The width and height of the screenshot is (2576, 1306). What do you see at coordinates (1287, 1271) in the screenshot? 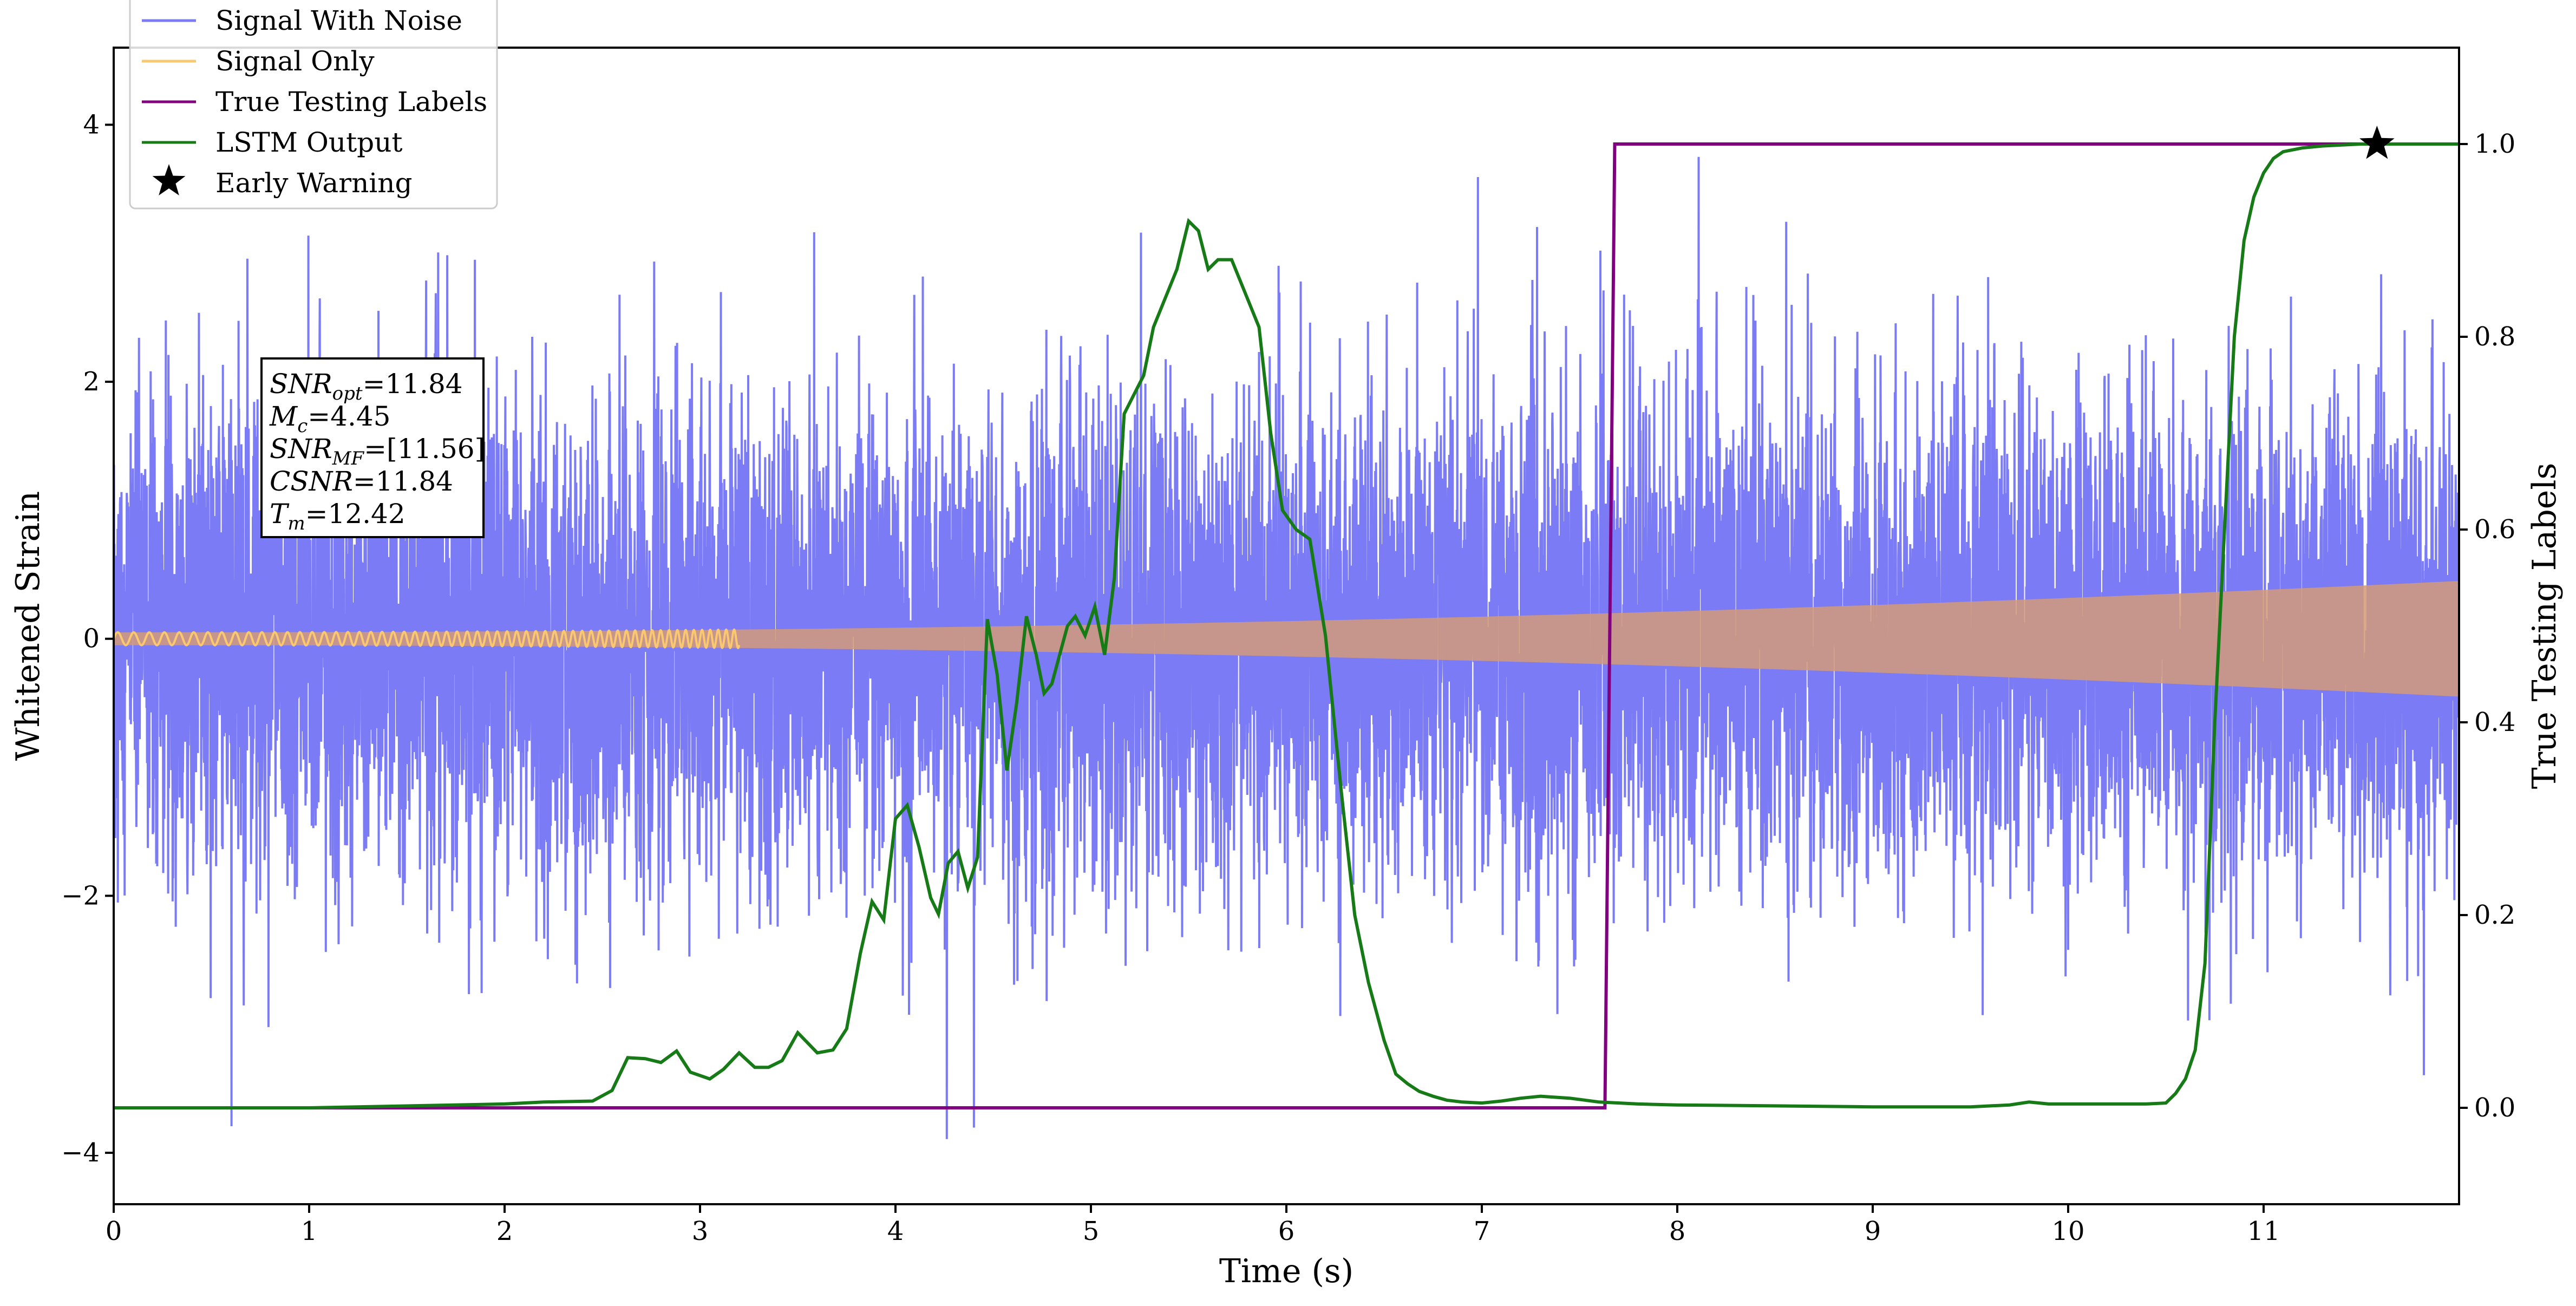
I see `x-axis-label: Time (s)` at bounding box center [1287, 1271].